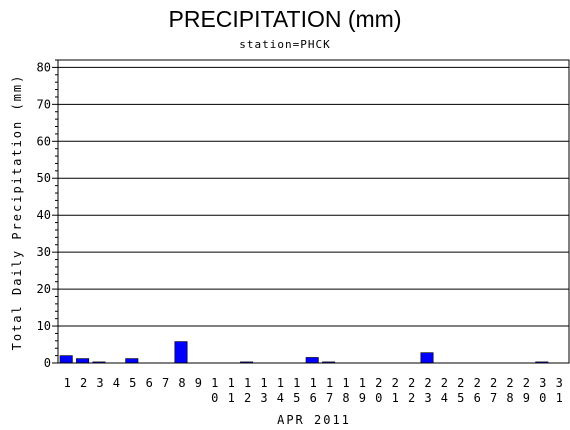 Image resolution: width=570 pixels, height=430 pixels. Describe the element at coordinates (314, 420) in the screenshot. I see `x-axis-label: APR 2011` at that location.